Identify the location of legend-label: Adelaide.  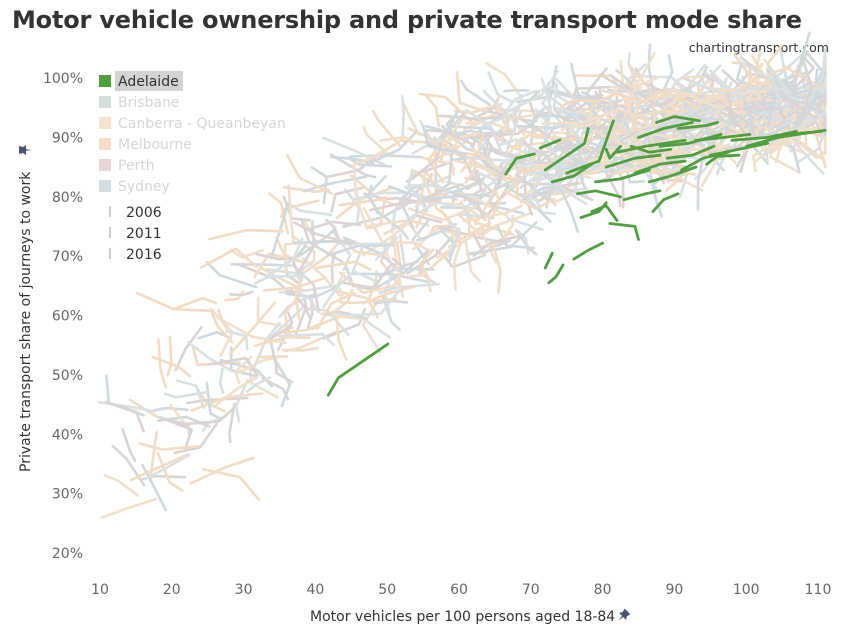
(148, 82).